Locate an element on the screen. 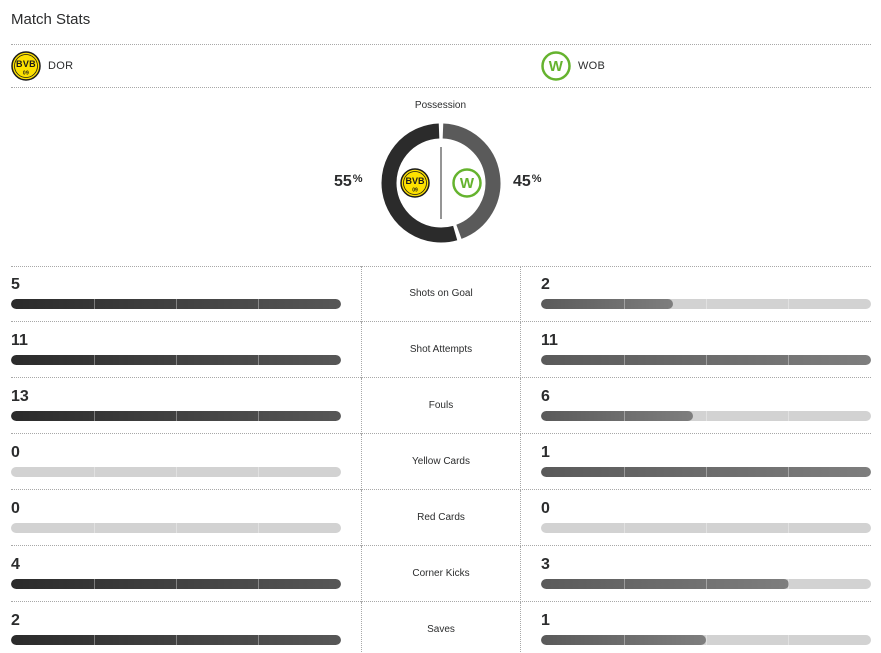  svg-text: 09 is located at coordinates (26, 74).